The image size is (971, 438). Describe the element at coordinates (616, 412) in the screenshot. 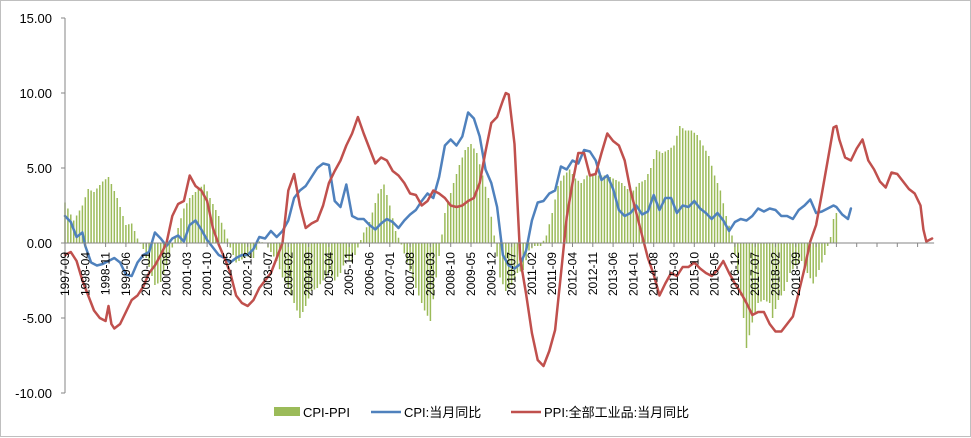

I see `legend-label-ppi: PPI:全部工业品:当月同比` at that location.